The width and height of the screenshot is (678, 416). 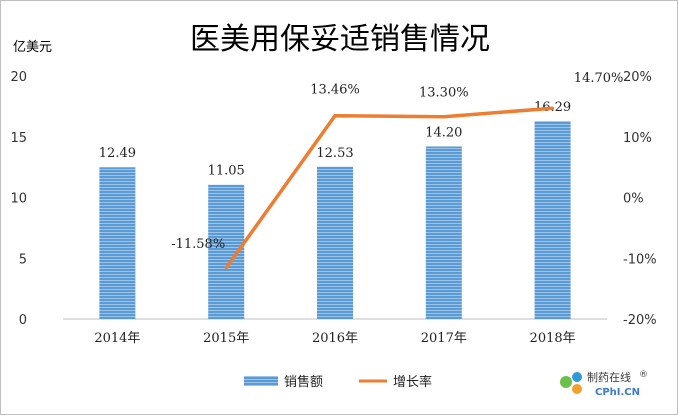 What do you see at coordinates (633, 199) in the screenshot?
I see `y2-tick-label: 0%` at bounding box center [633, 199].